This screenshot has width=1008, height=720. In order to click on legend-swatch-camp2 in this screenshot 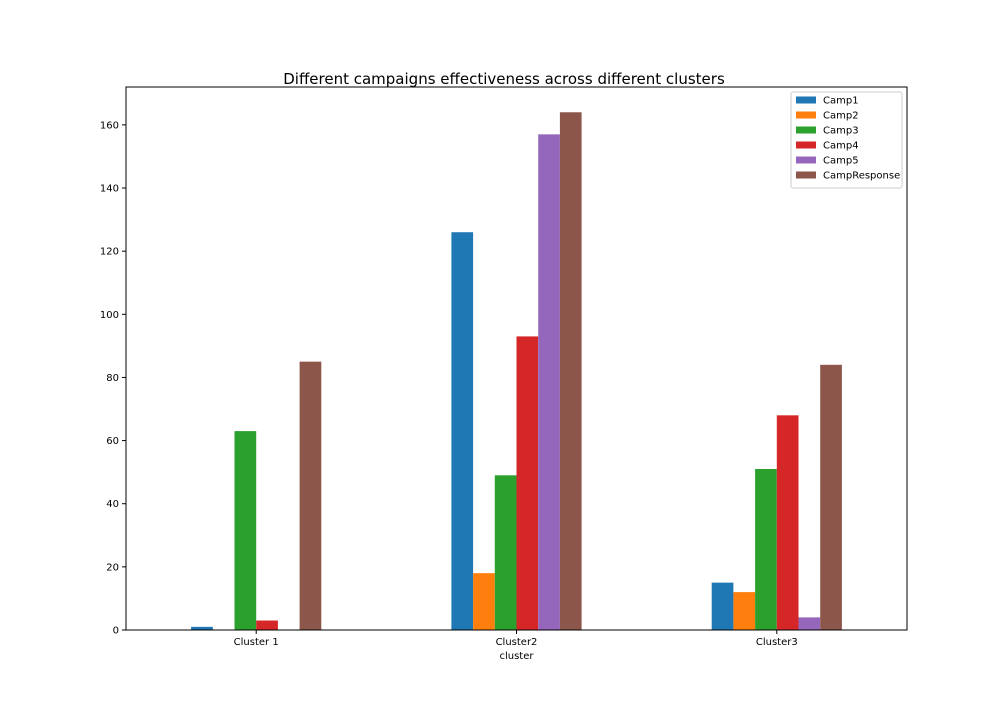, I will do `click(806, 115)`.